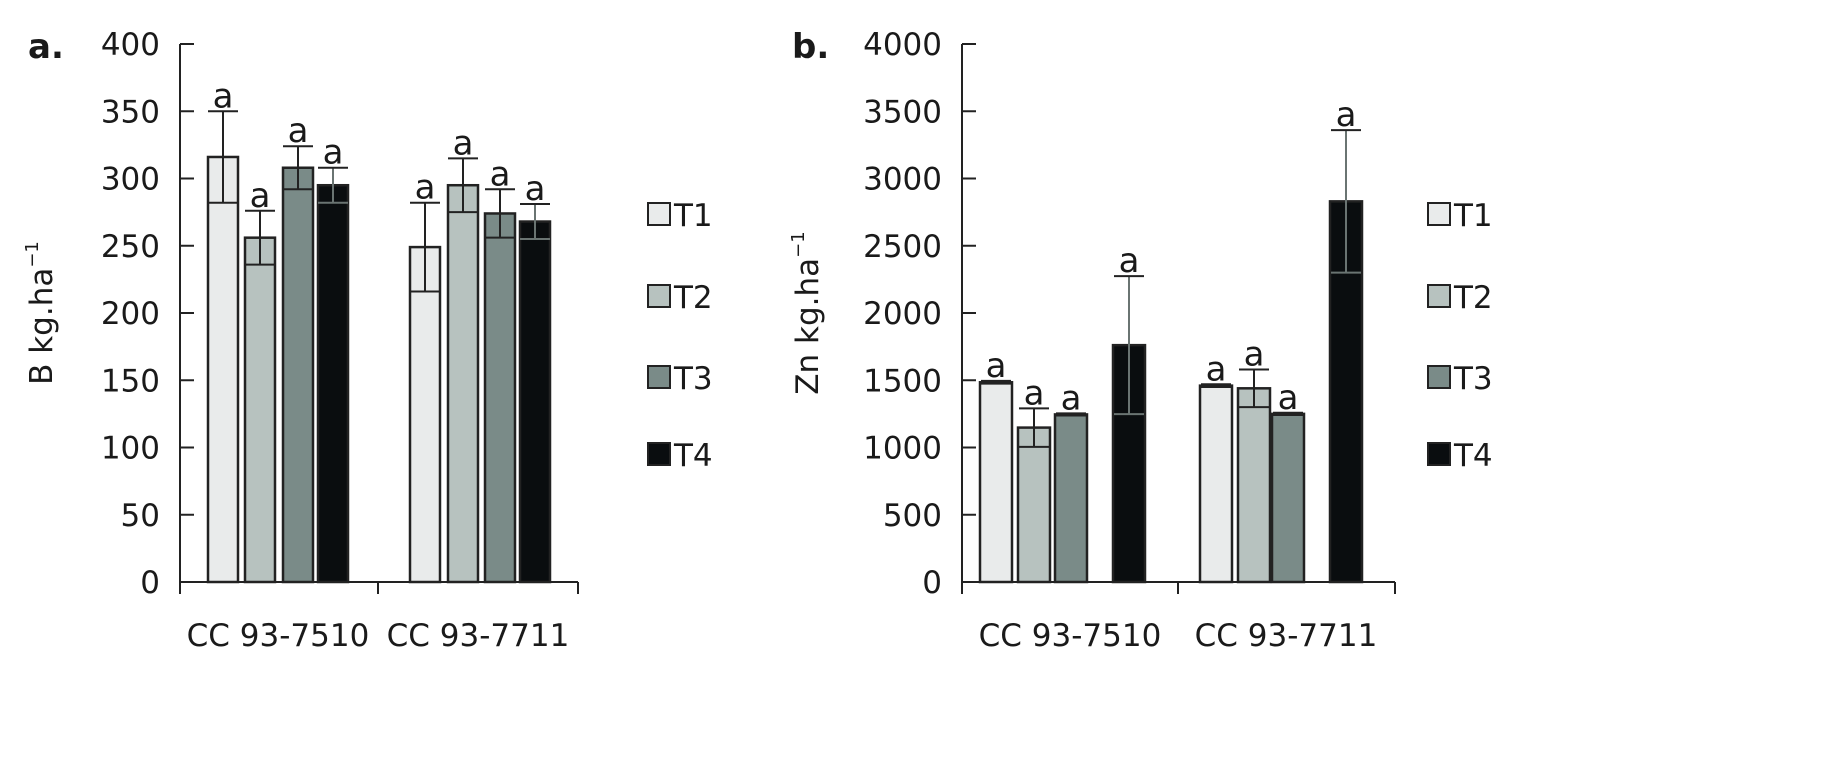  What do you see at coordinates (140, 516) in the screenshot?
I see `y-tick-label: 50` at bounding box center [140, 516].